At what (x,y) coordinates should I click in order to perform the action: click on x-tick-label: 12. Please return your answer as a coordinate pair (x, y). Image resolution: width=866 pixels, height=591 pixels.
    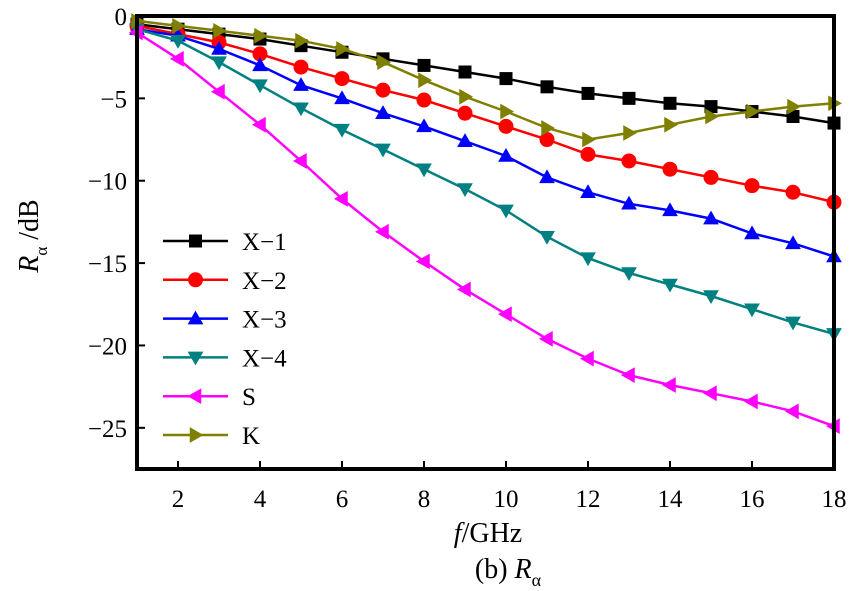
    Looking at the image, I should click on (588, 499).